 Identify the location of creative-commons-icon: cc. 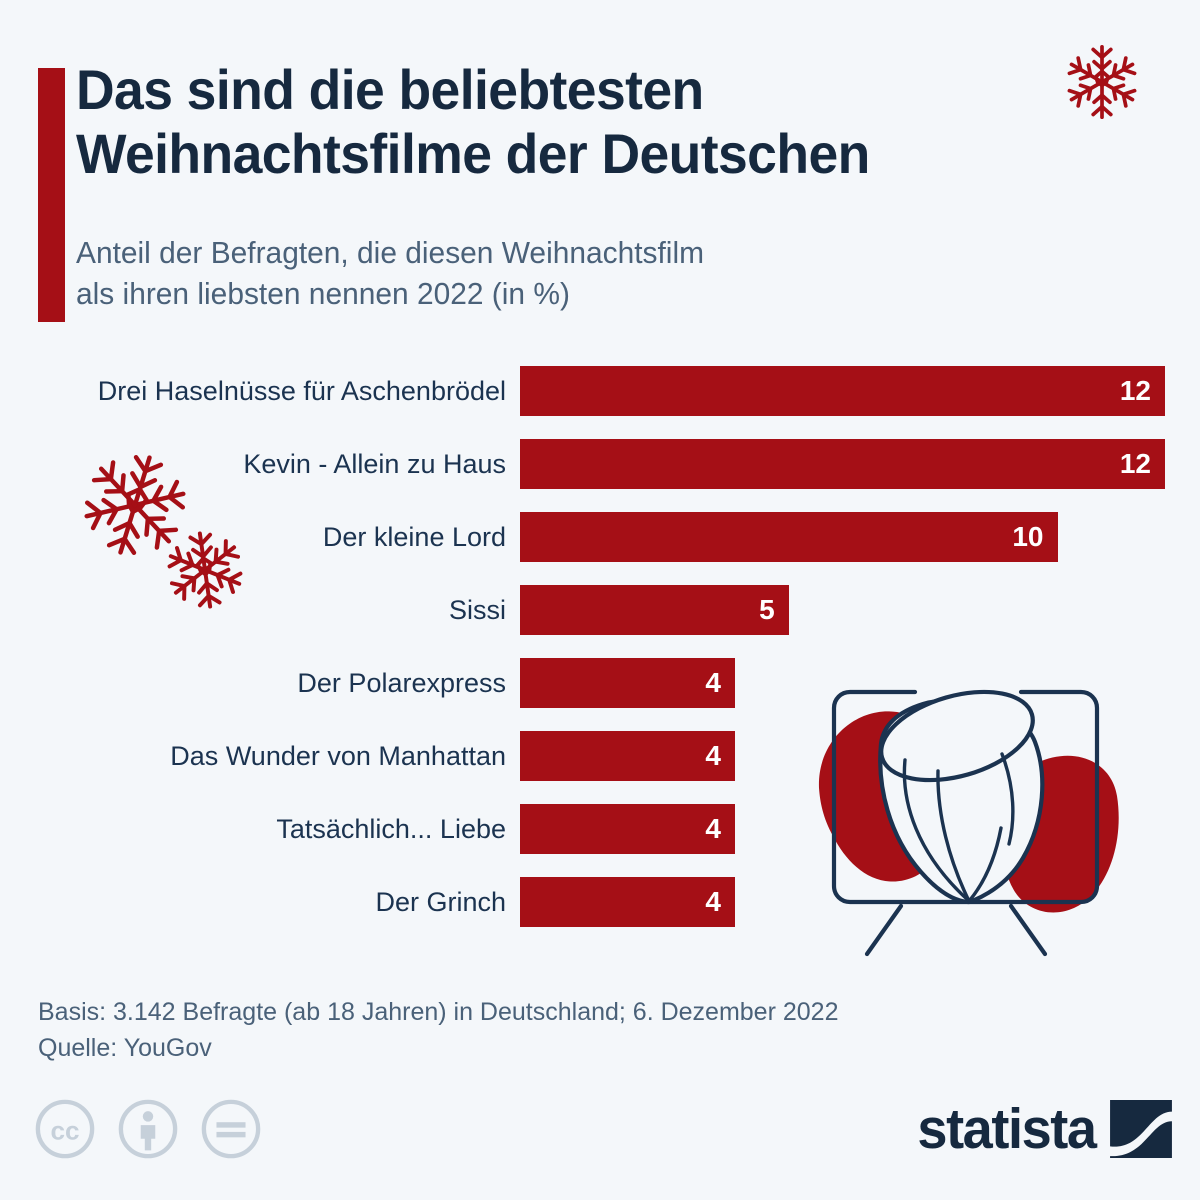
(65, 1129).